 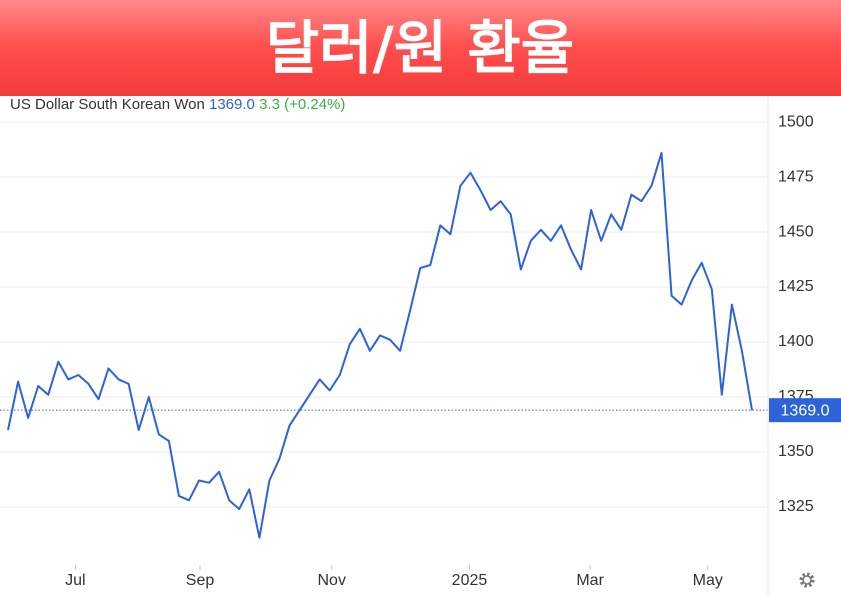 I want to click on last-price-box, so click(x=805, y=410).